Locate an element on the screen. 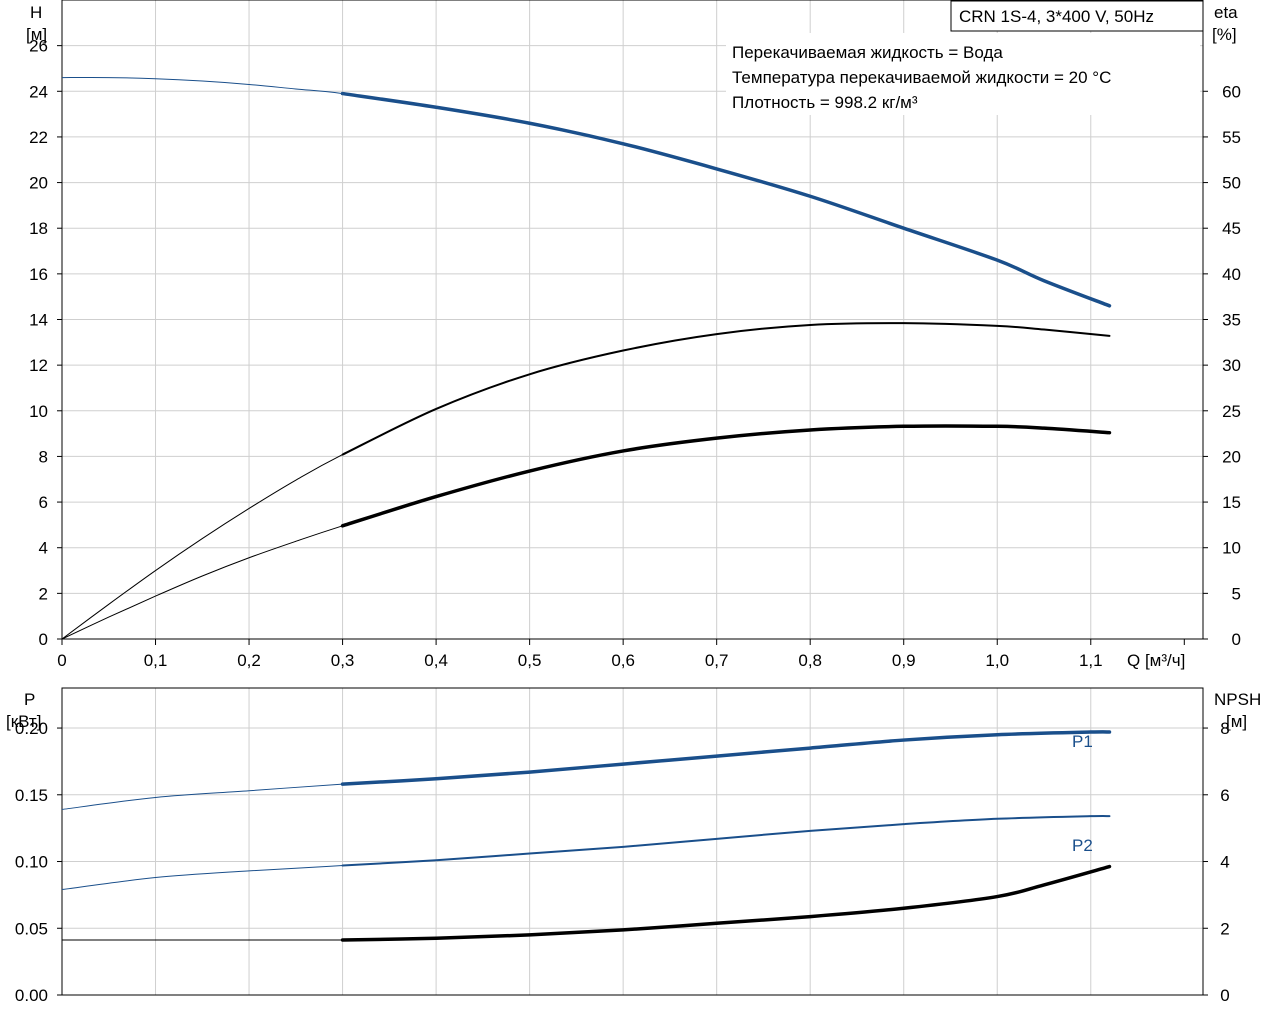  pump-title: CRN 1S-4, 3*400 V, 50Hz is located at coordinates (1056, 16).